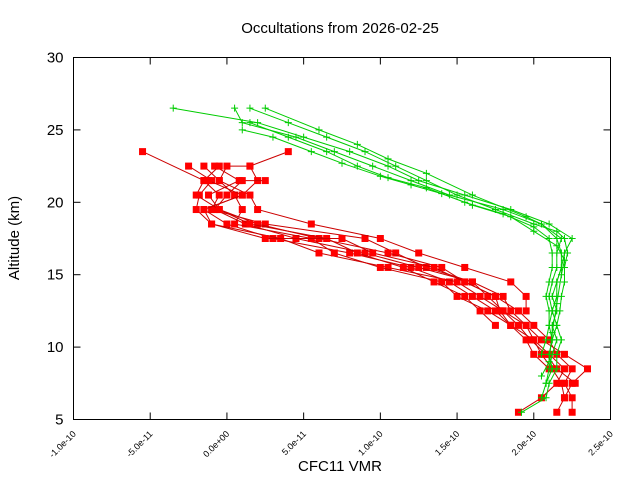  I want to click on x-tick-label: 2.5e-10, so click(600, 443).